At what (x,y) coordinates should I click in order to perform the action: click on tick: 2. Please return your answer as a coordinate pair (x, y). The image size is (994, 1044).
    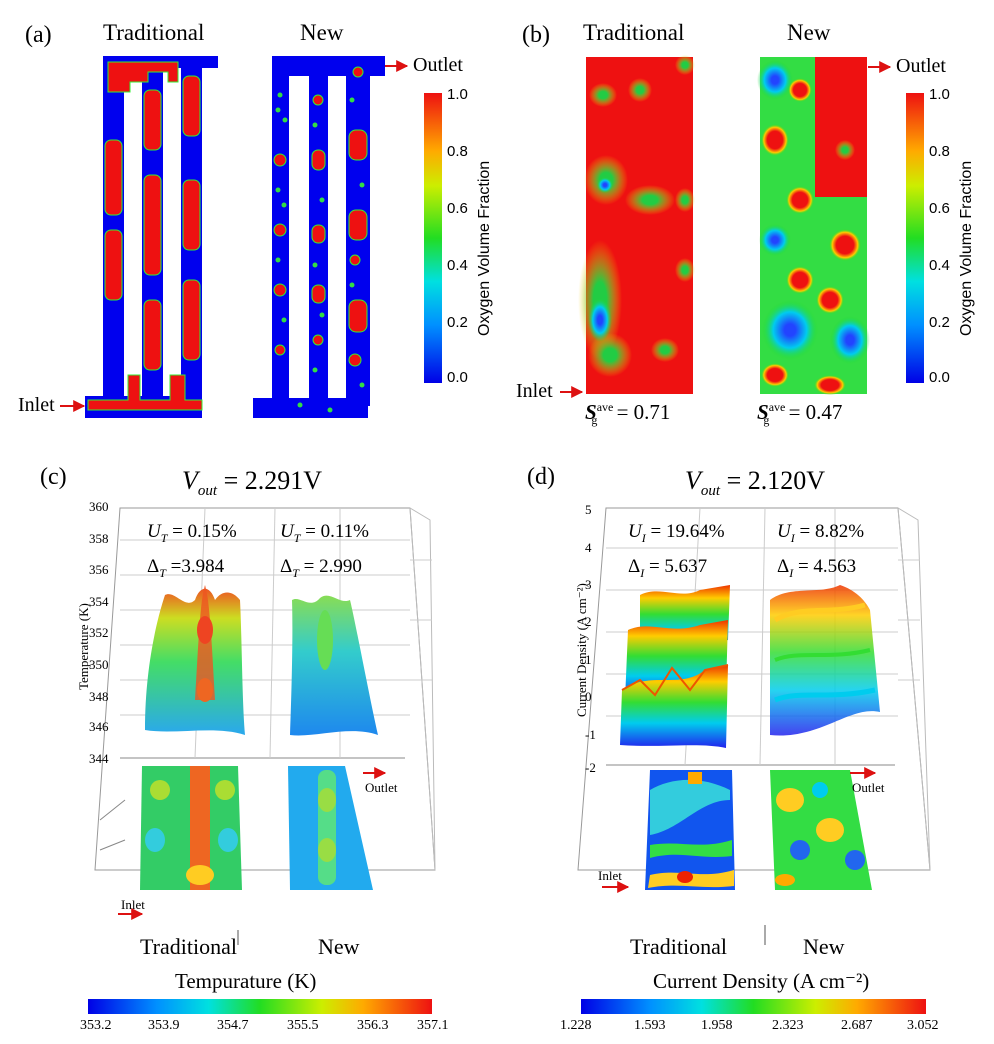
    Looking at the image, I should click on (588, 621).